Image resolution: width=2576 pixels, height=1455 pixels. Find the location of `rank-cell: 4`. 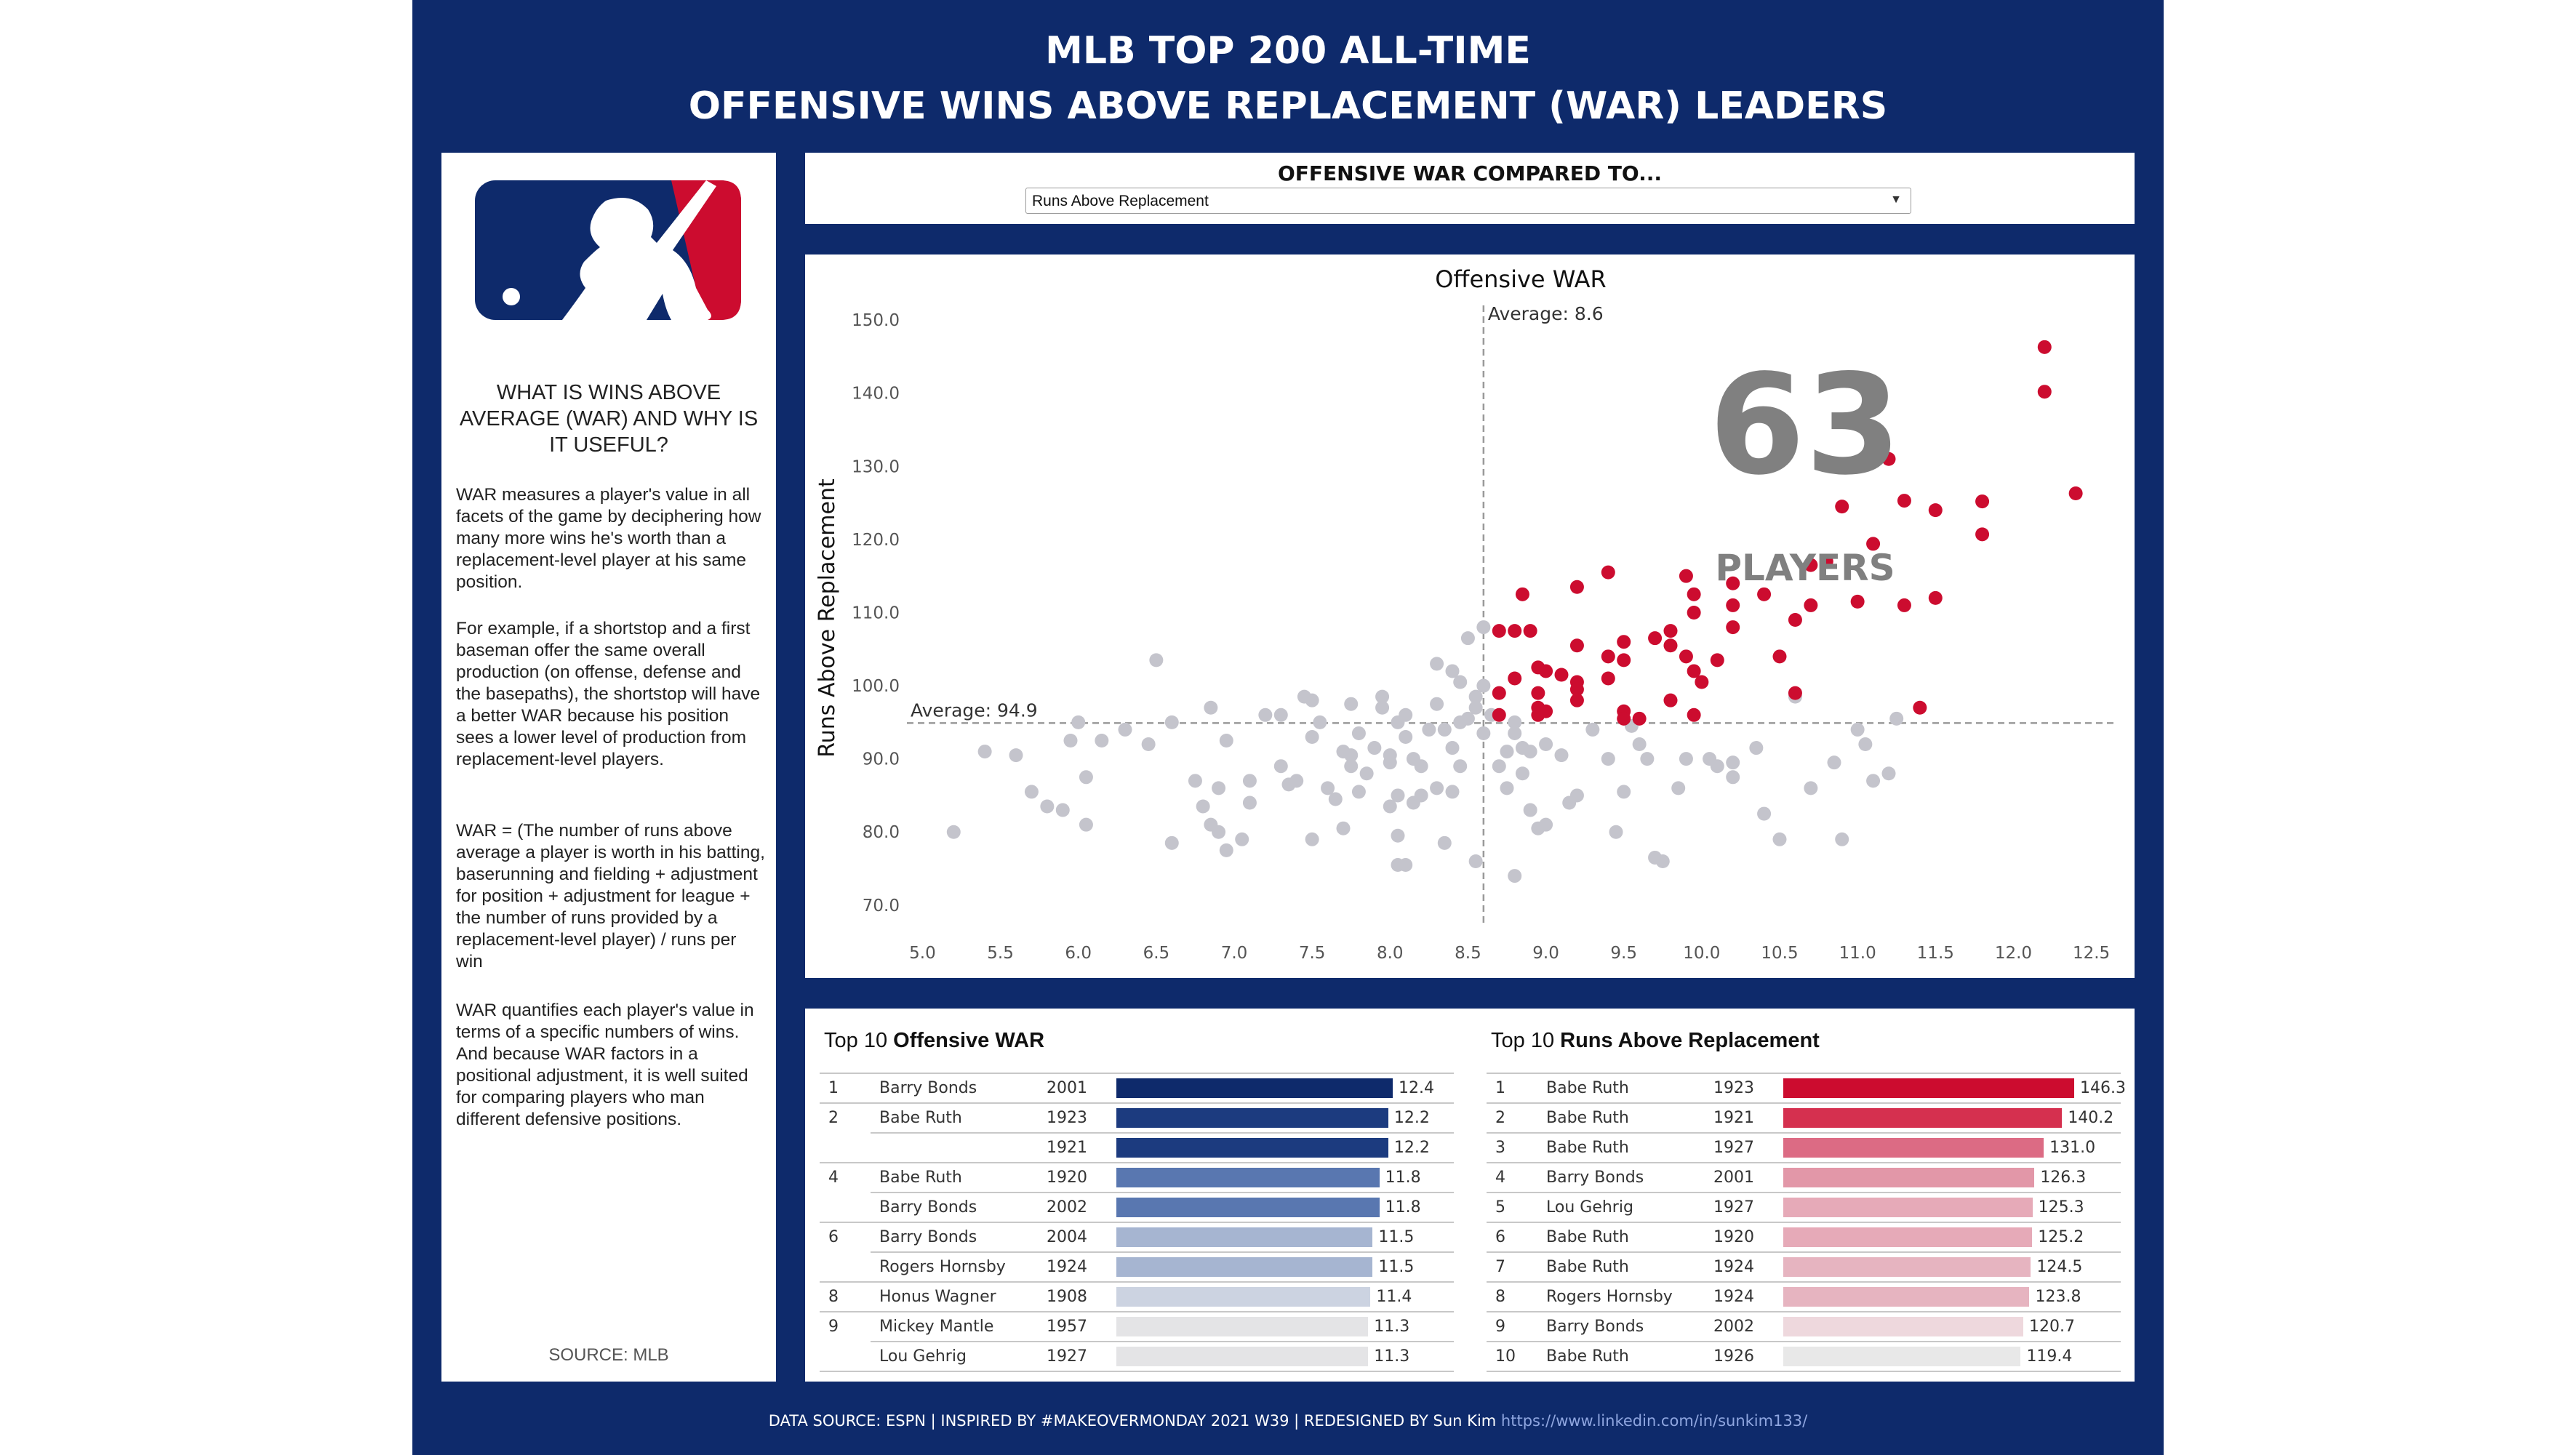

rank-cell: 4 is located at coordinates (833, 1178).